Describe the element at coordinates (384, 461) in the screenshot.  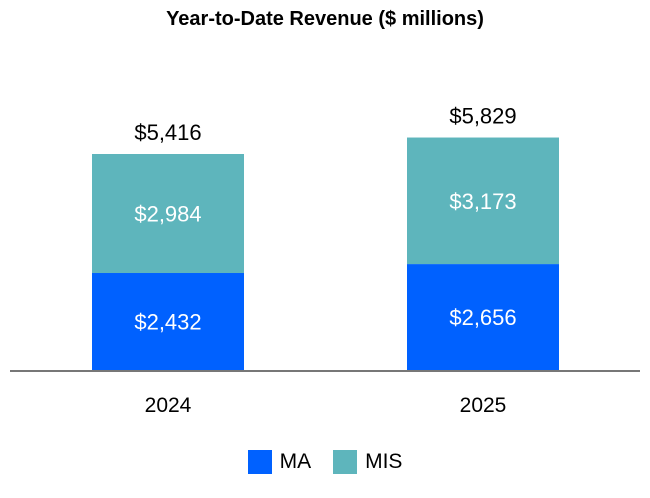
I see `legend-label-mis: MIS` at that location.